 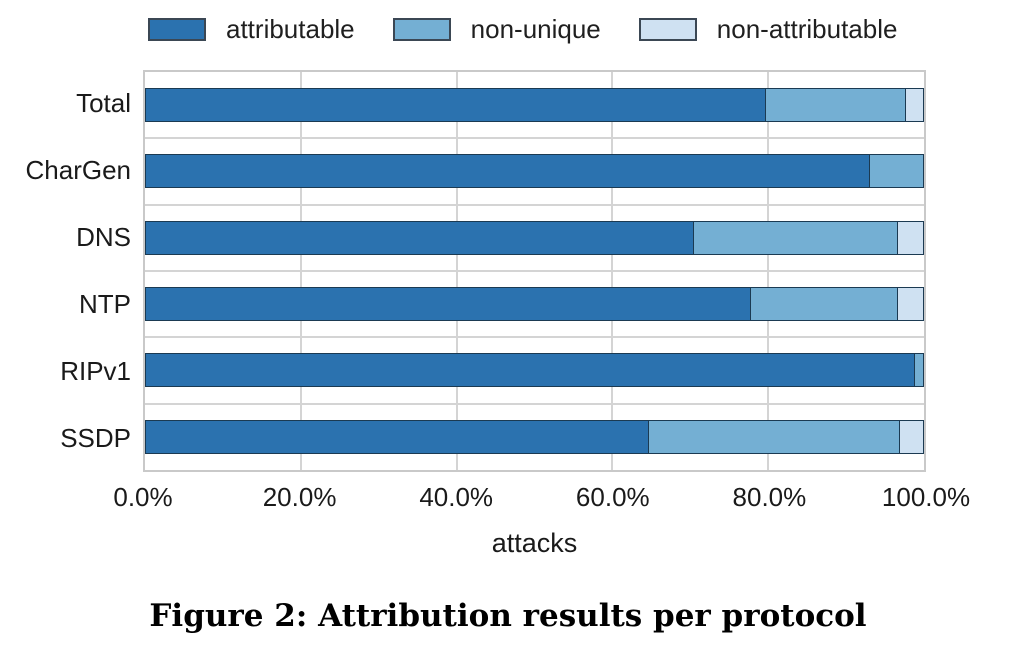 What do you see at coordinates (105, 304) in the screenshot?
I see `y-tick-label: NTP` at bounding box center [105, 304].